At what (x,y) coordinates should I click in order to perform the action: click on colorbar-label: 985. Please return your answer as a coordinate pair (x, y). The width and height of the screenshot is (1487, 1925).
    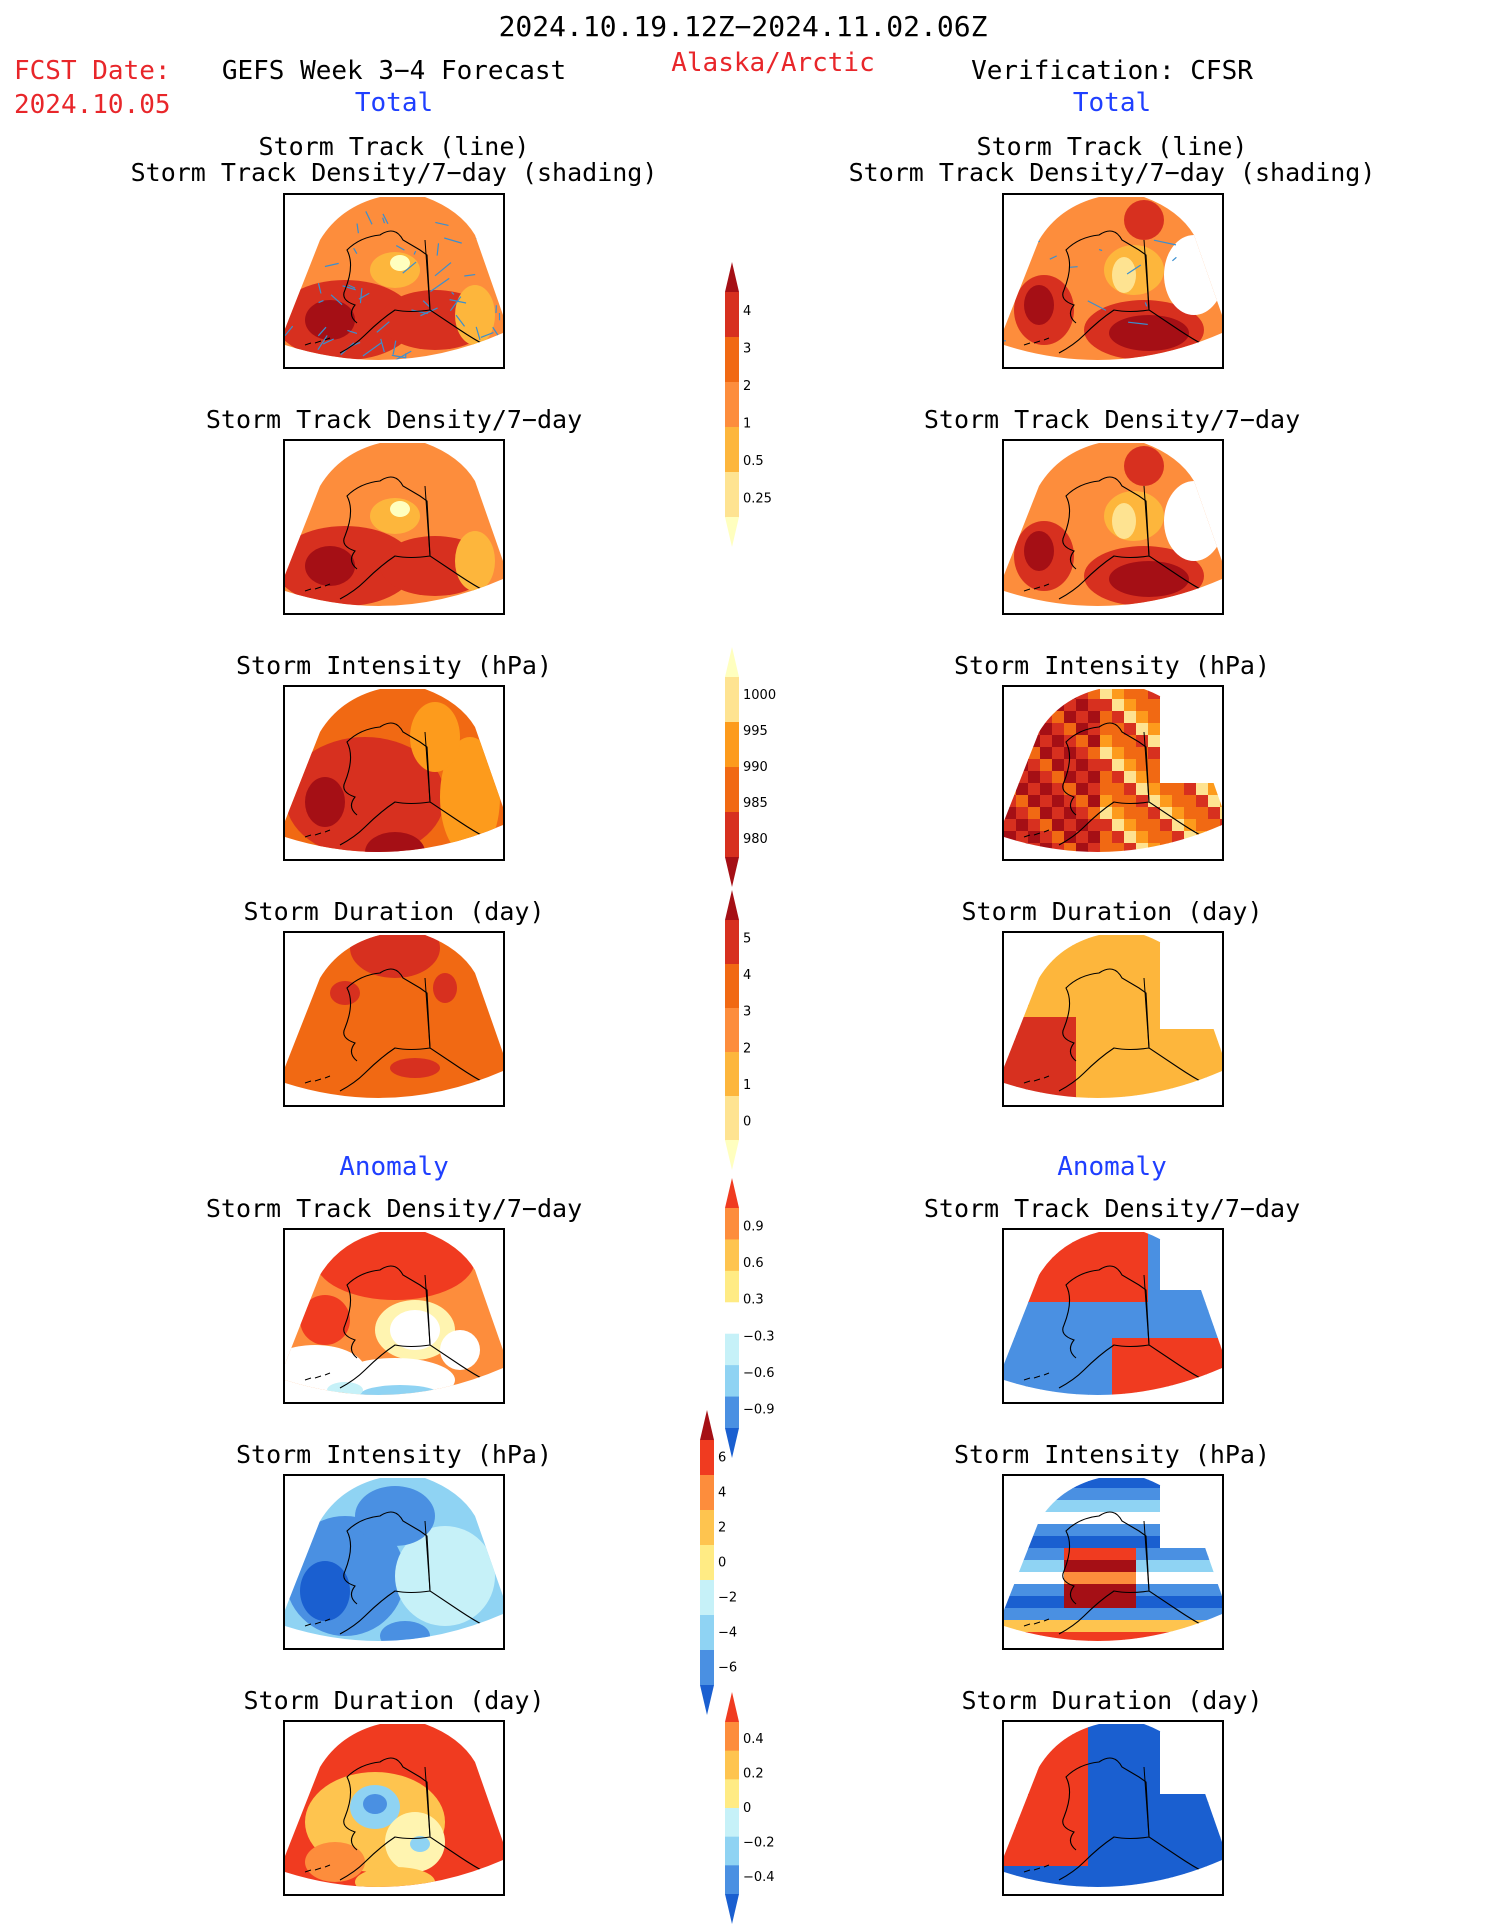
    Looking at the image, I should click on (755, 803).